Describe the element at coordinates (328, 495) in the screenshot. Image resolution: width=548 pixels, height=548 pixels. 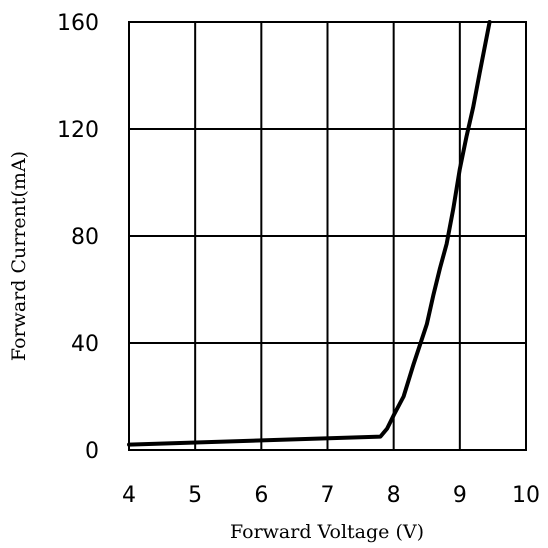
I see `x-tick-label: 7` at that location.